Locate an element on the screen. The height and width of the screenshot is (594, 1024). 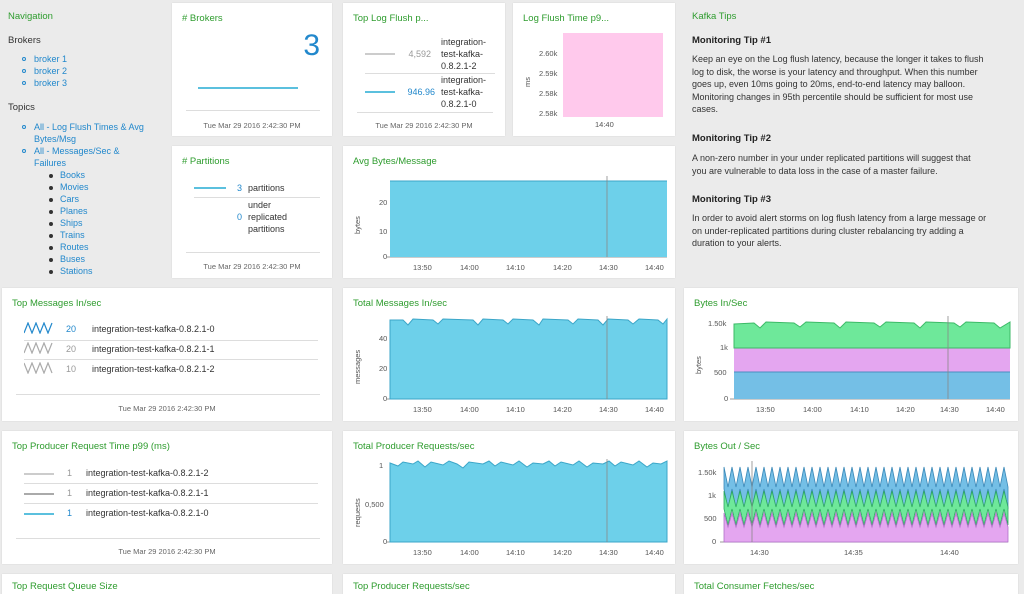
y-axis-label: ms is located at coordinates (527, 82).